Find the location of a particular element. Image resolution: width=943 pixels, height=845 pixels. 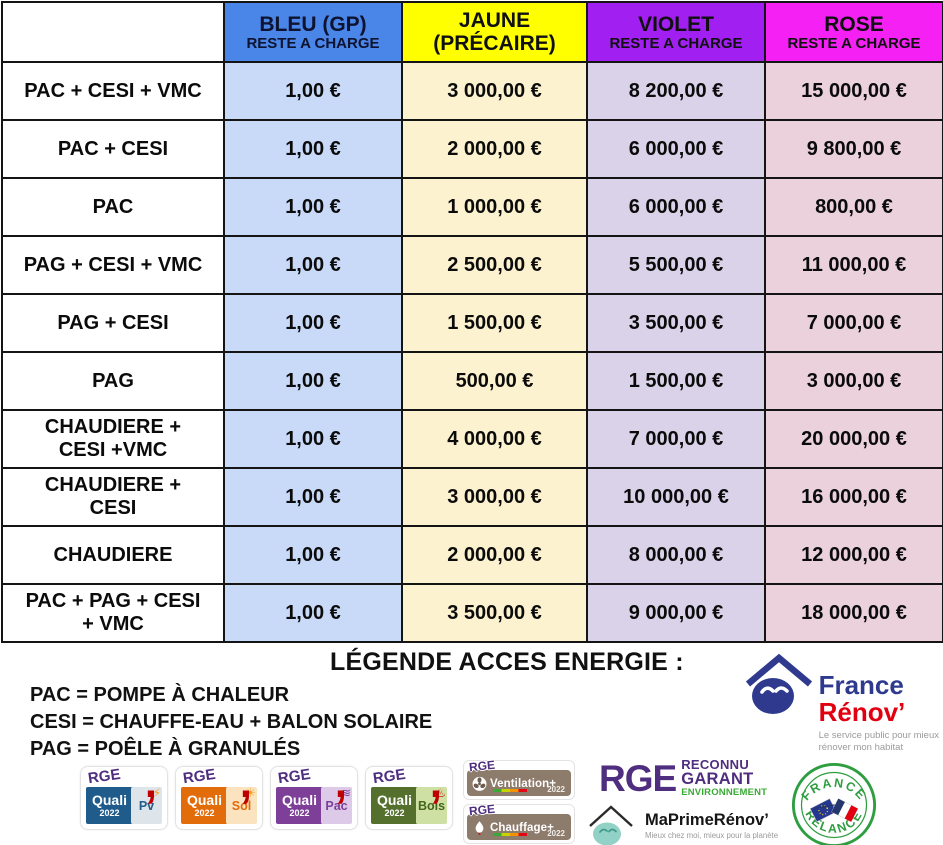

rge-quali-badge: RGE , Quali 2022 ⚡ Pv is located at coordinates (124, 795).